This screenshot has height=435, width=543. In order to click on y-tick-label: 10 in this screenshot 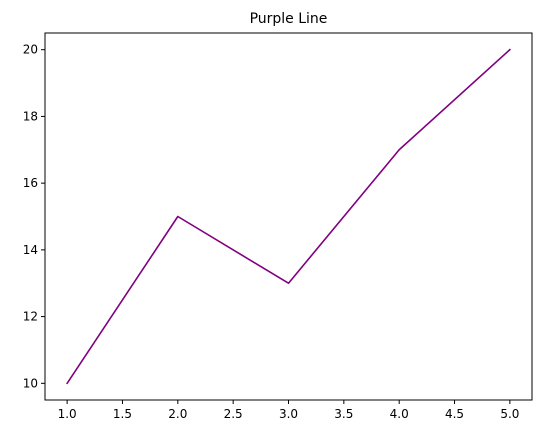, I will do `click(30, 383)`.